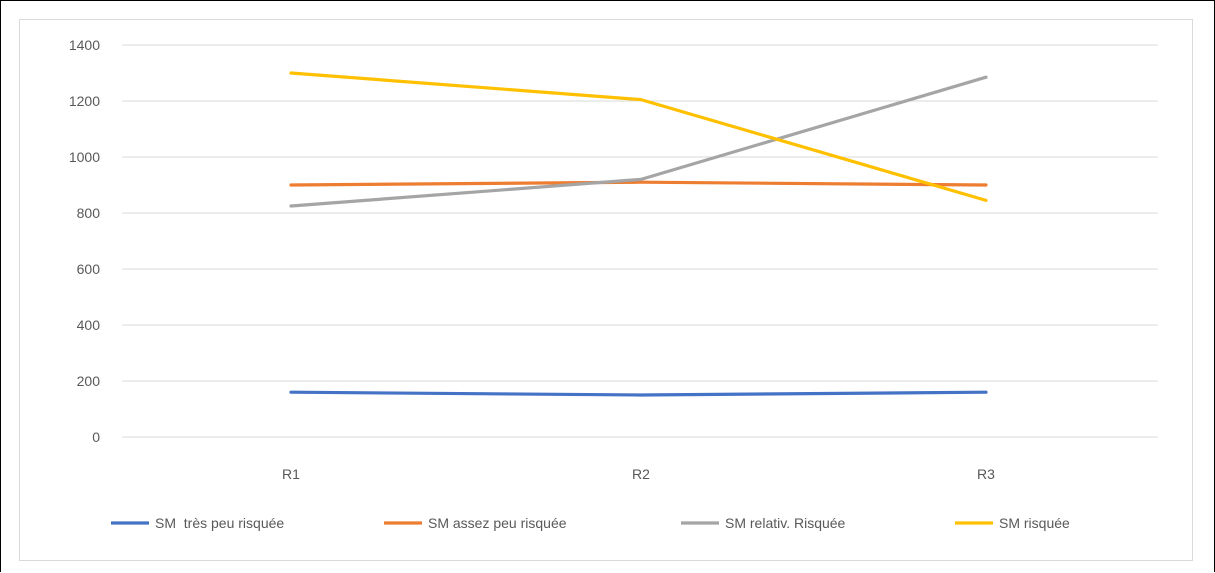 Image resolution: width=1215 pixels, height=573 pixels. What do you see at coordinates (89, 269) in the screenshot?
I see `y-tick-label: 600` at bounding box center [89, 269].